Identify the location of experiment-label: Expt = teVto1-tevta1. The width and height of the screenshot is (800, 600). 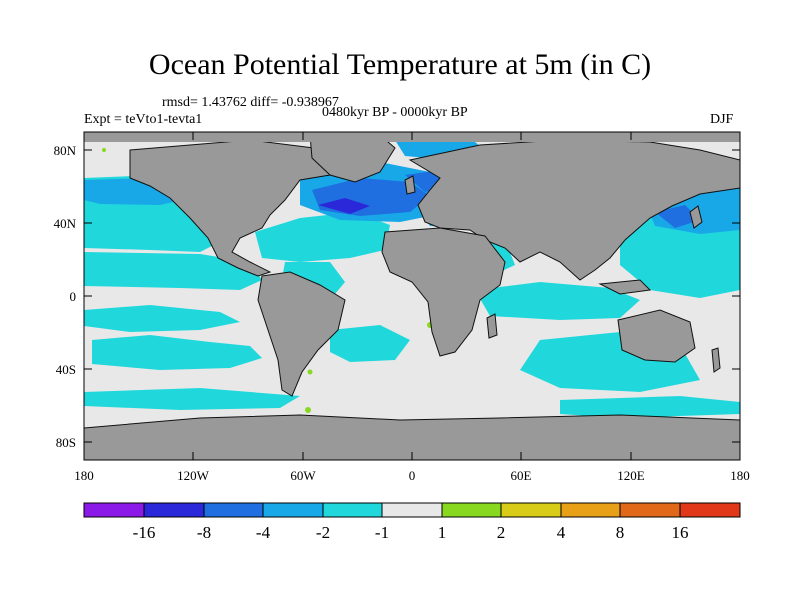
(143, 119).